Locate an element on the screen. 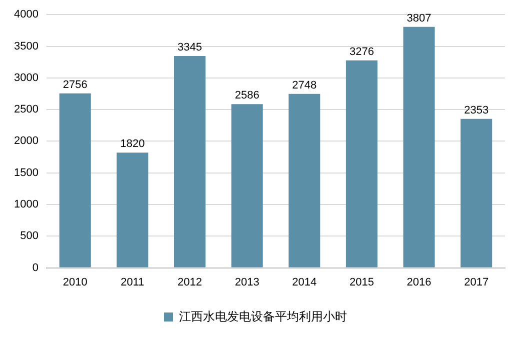 The height and width of the screenshot is (339, 523). y-tick-label: 4000 is located at coordinates (26, 14).